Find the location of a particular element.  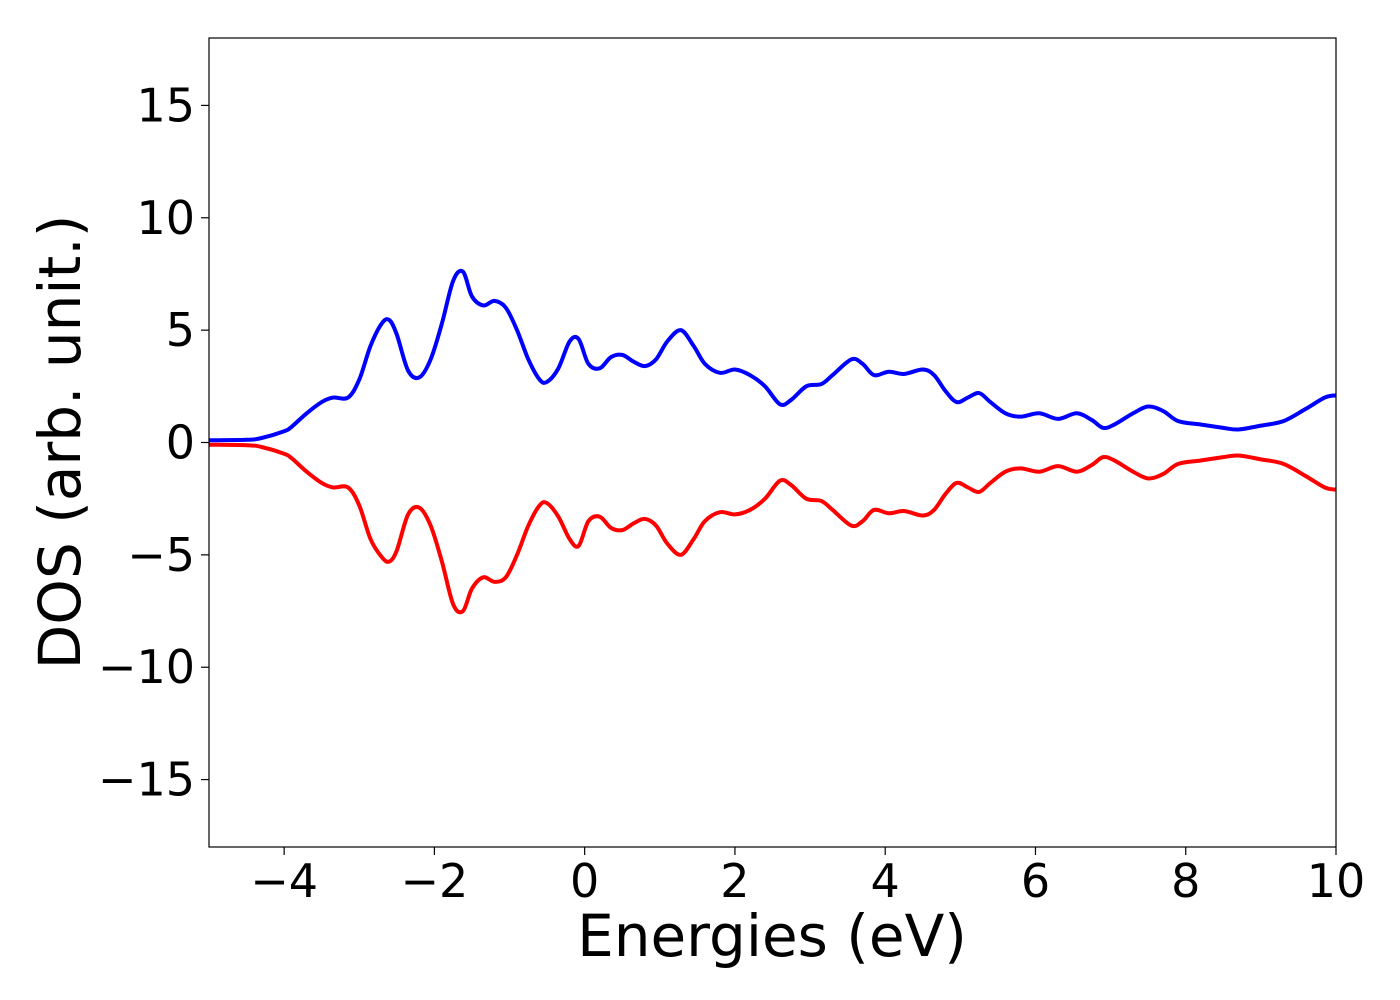

y-tick-label: 5 is located at coordinates (180, 330).